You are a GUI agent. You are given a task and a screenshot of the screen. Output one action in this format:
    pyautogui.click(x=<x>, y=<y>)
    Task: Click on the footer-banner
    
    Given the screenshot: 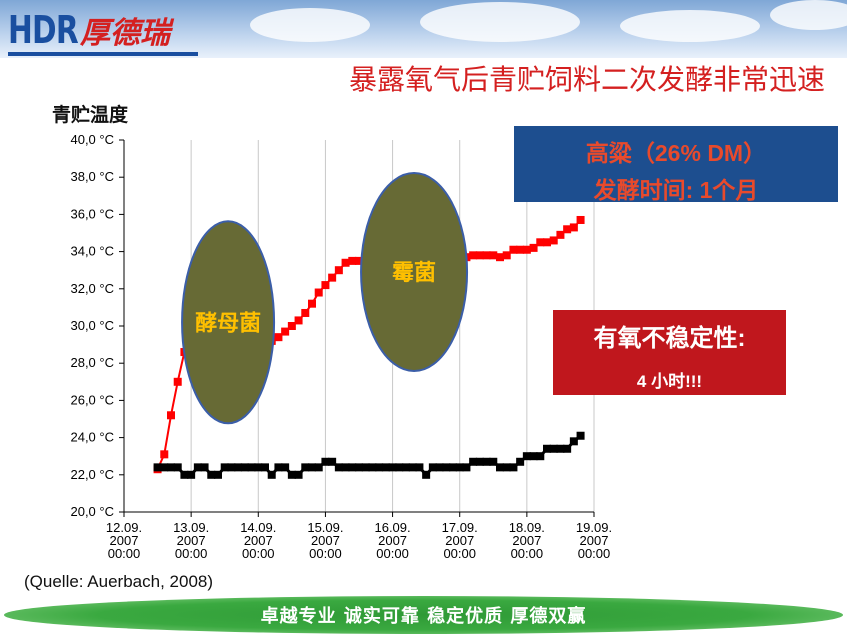 What is the action you would take?
    pyautogui.click(x=423, y=615)
    